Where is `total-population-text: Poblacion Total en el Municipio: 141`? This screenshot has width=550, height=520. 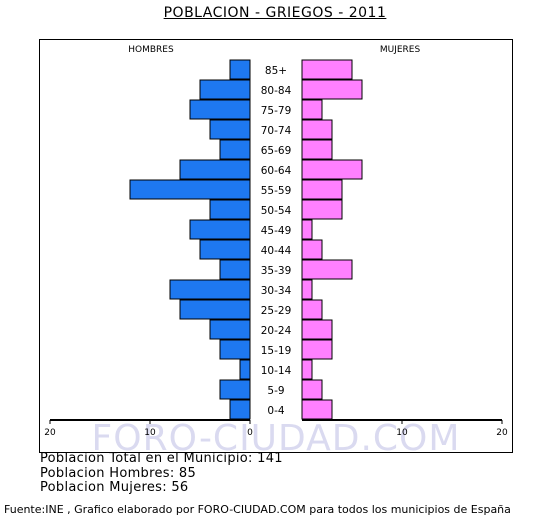 total-population-text: Poblacion Total en el Municipio: 141 is located at coordinates (161, 458).